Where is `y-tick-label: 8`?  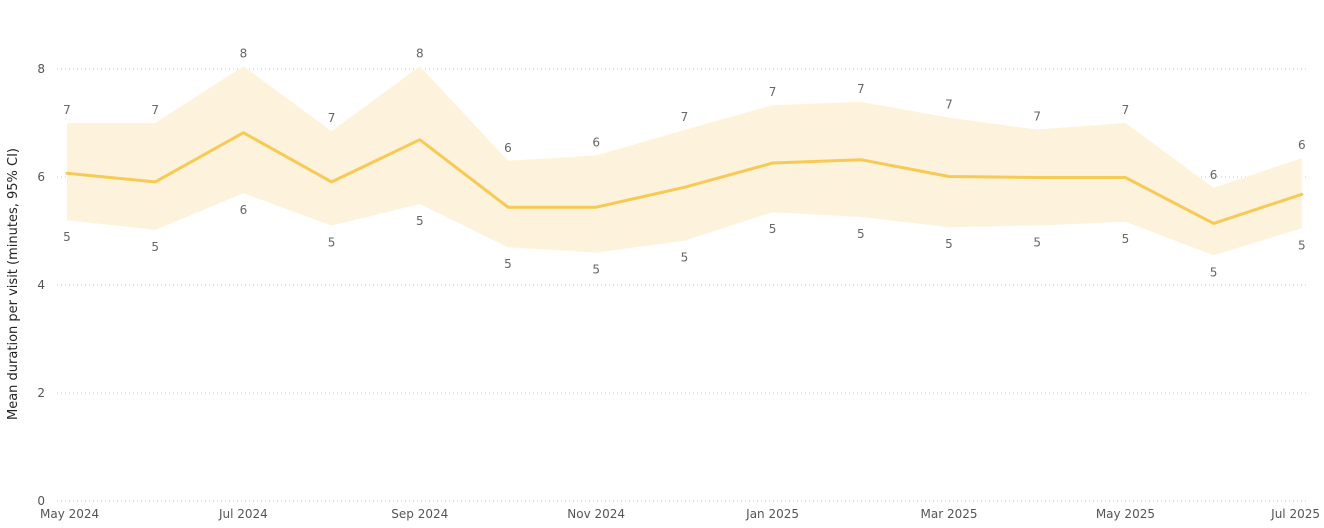
y-tick-label: 8 is located at coordinates (41, 69).